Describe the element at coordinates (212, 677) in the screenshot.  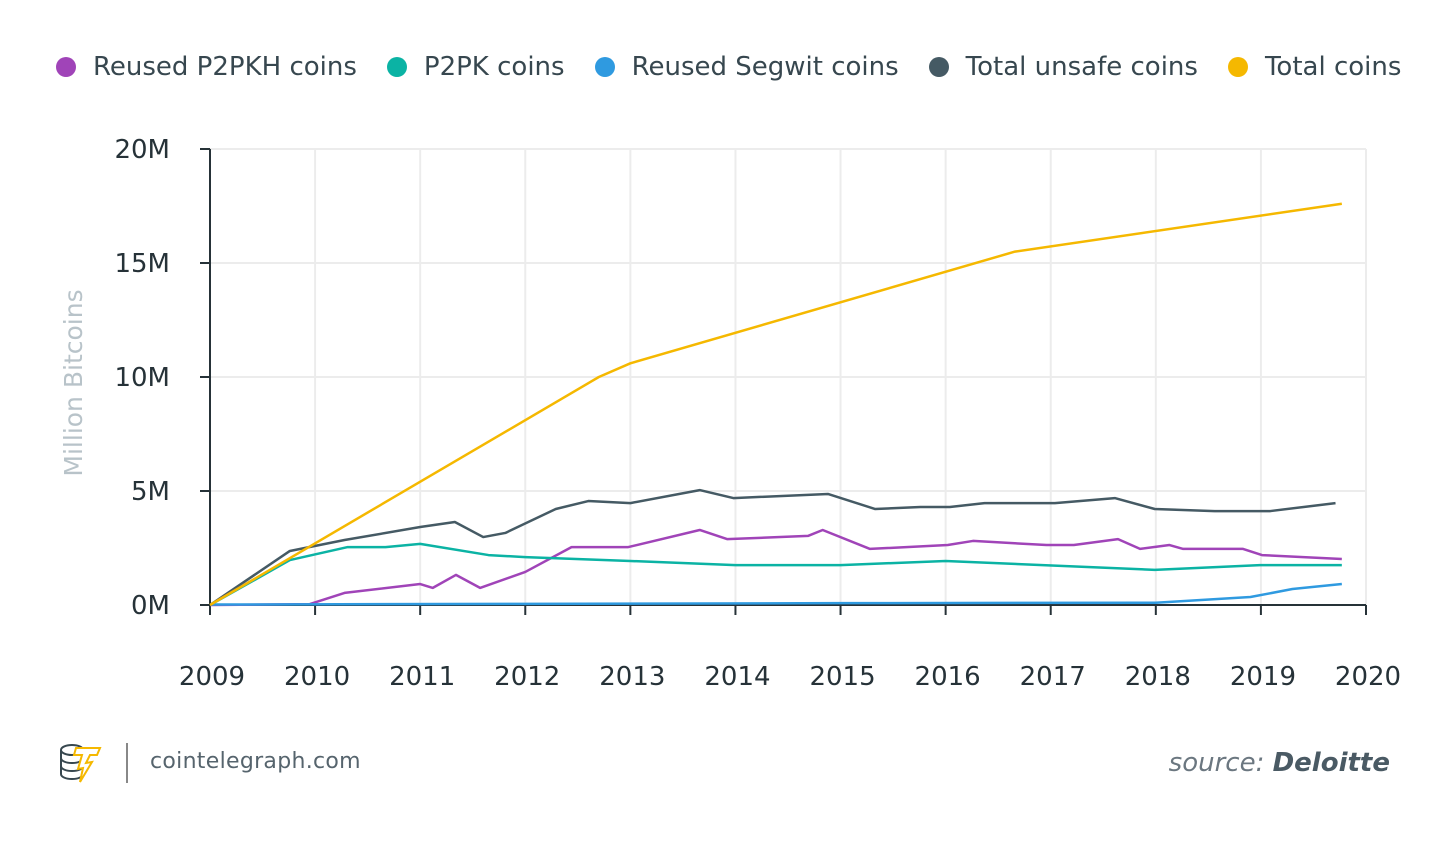
I see `x-tick-label: 2009` at that location.